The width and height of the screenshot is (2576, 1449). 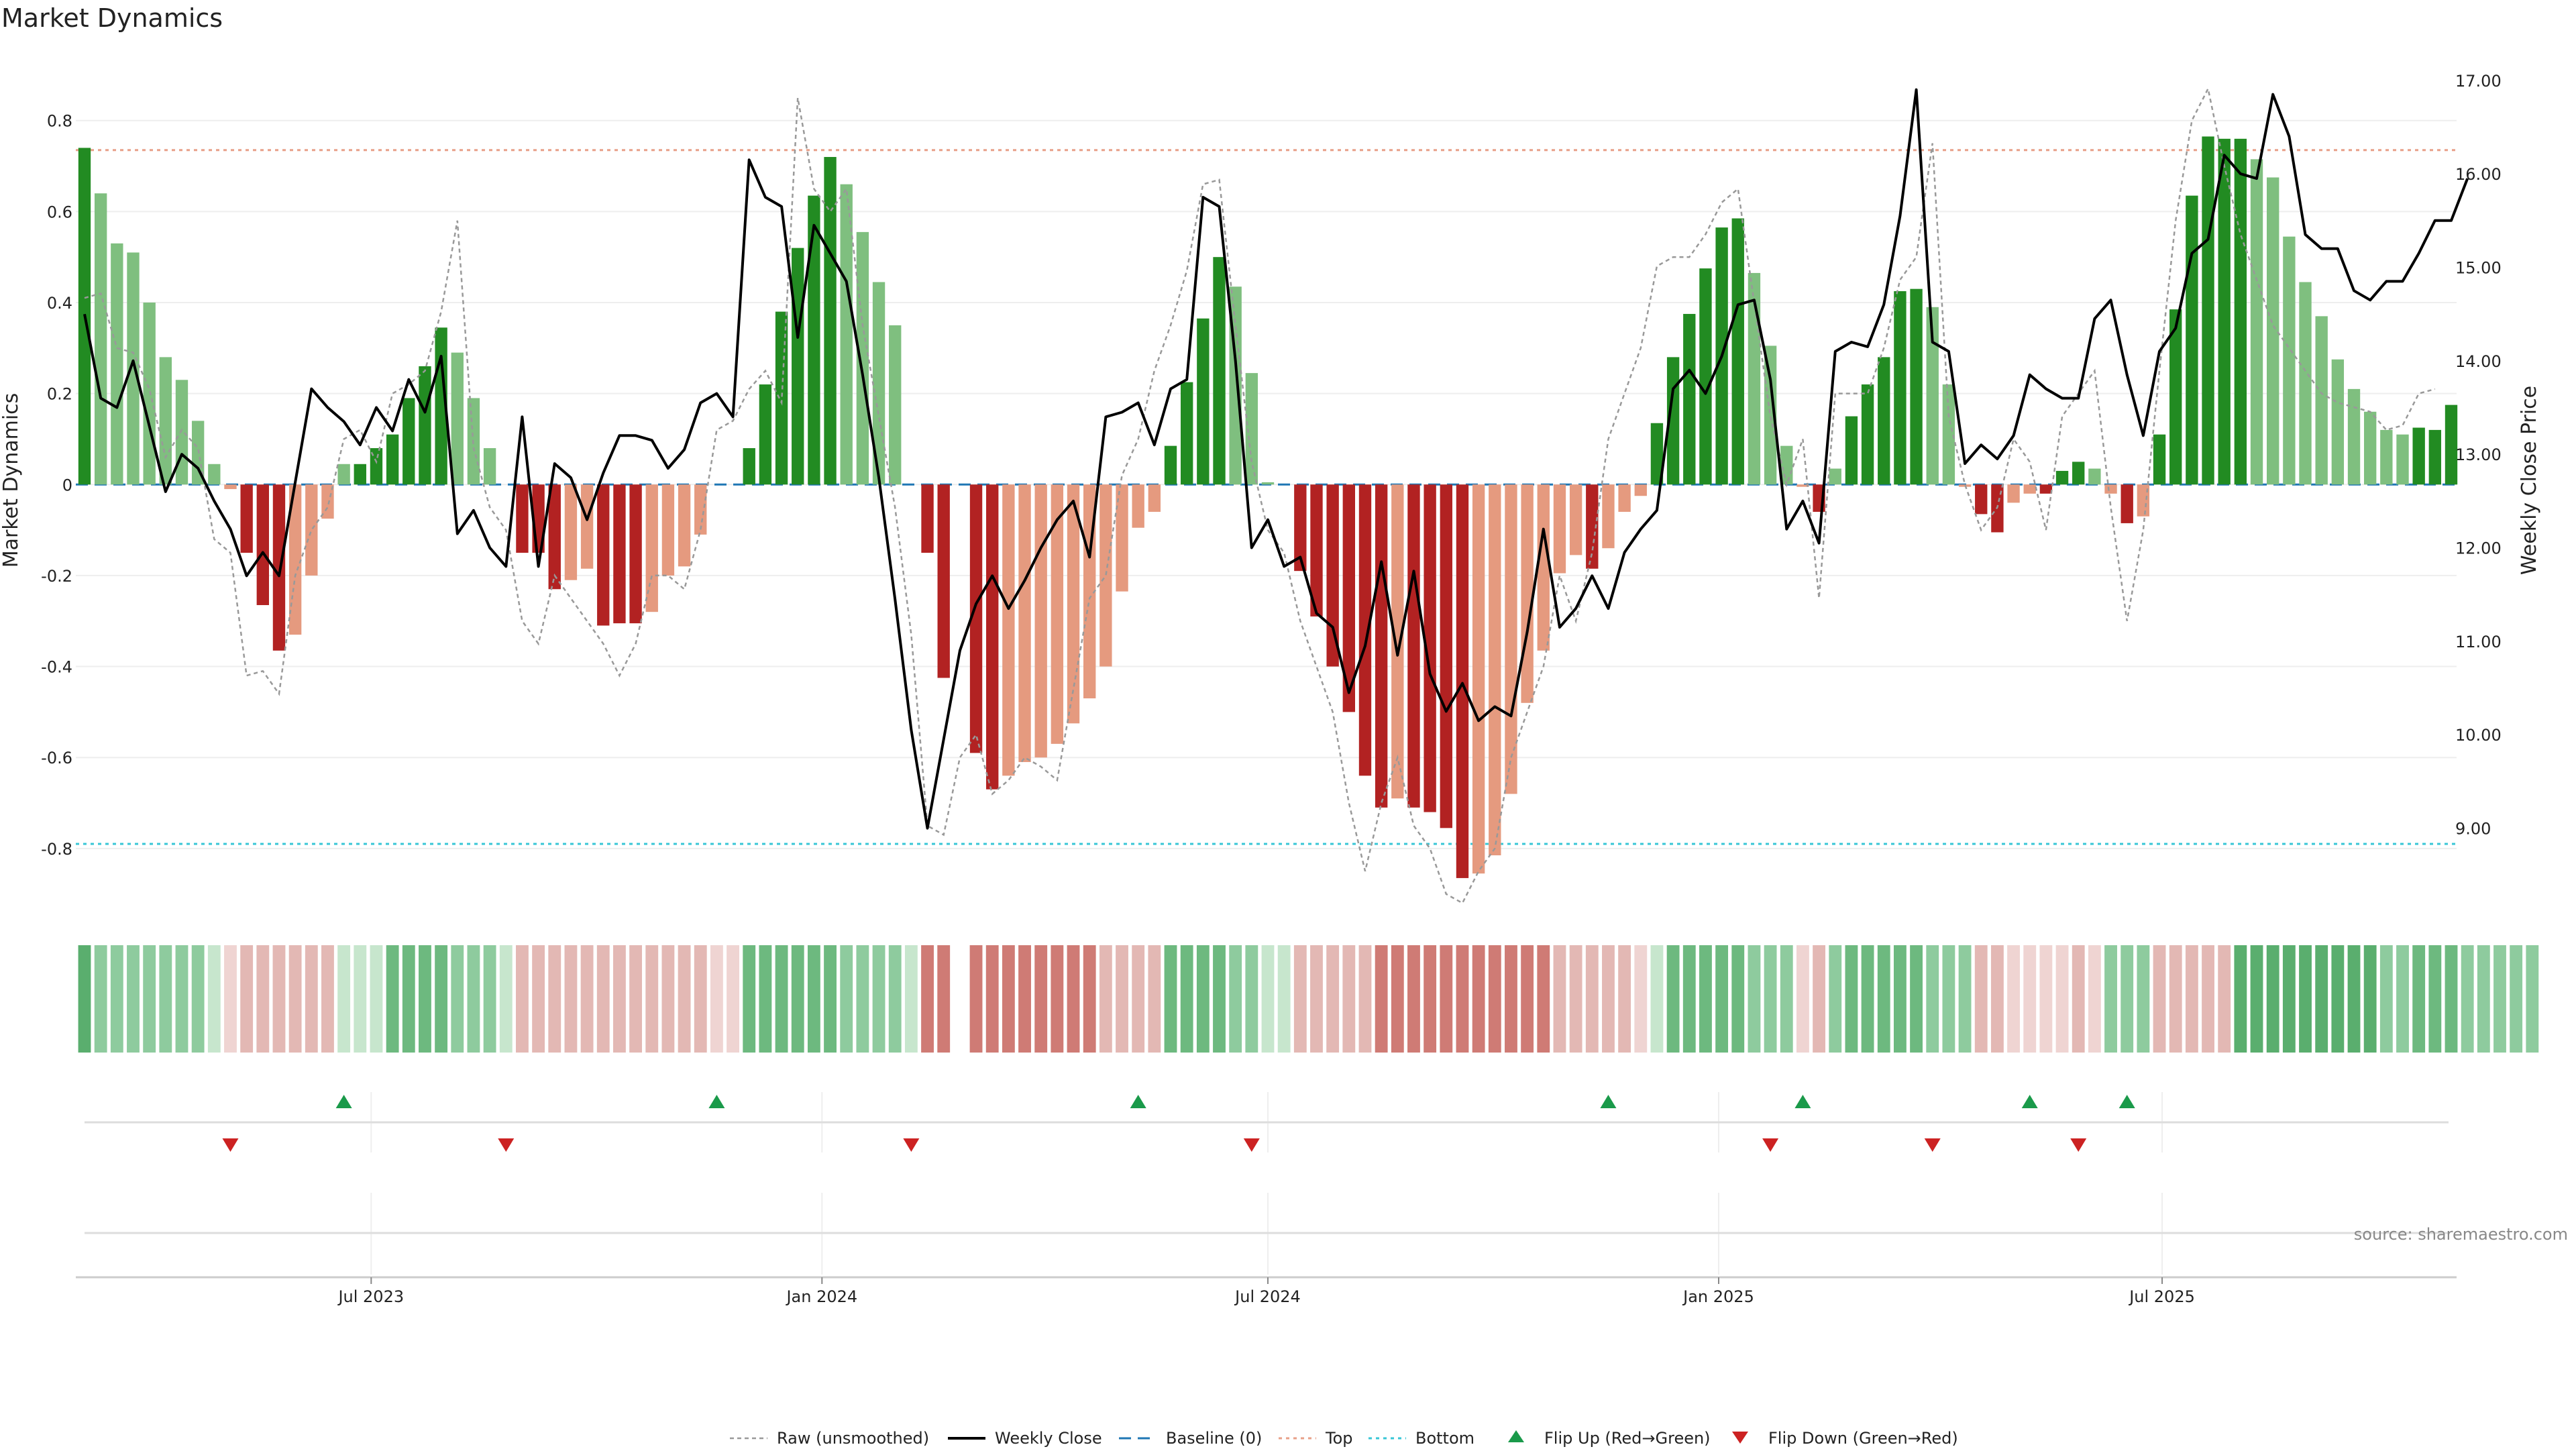 What do you see at coordinates (56, 485) in the screenshot?
I see `left-axis-ticks: 0.8 0.6 0.4 0.2 0 -0.2 -0.4 -0.6 -0.8` at bounding box center [56, 485].